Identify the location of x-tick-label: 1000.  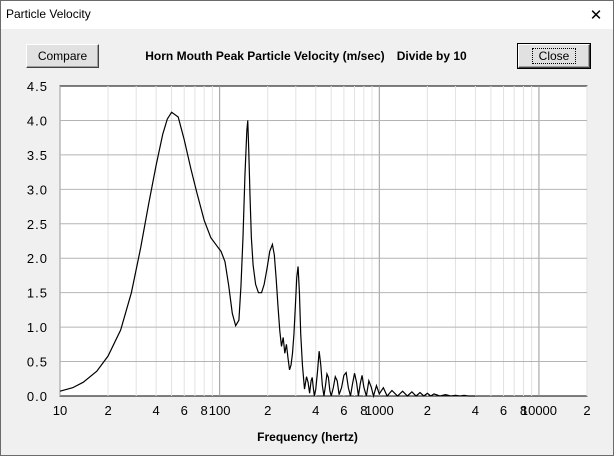
(379, 410).